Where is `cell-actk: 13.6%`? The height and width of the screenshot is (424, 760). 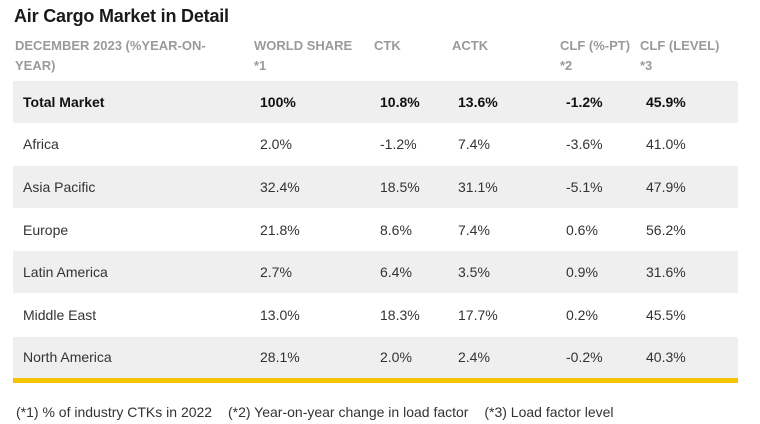
cell-actk: 13.6% is located at coordinates (478, 101).